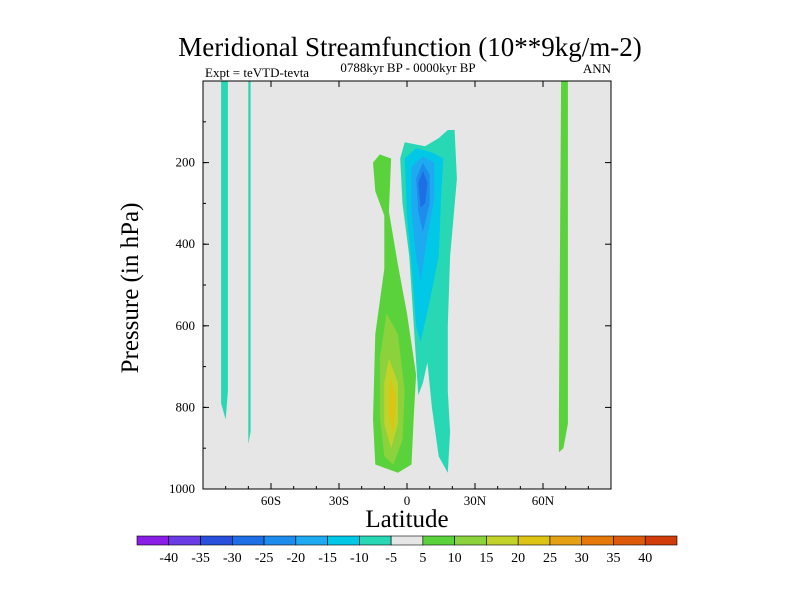 Image resolution: width=800 pixels, height=600 pixels. I want to click on y-tick-label: 400, so click(186, 243).